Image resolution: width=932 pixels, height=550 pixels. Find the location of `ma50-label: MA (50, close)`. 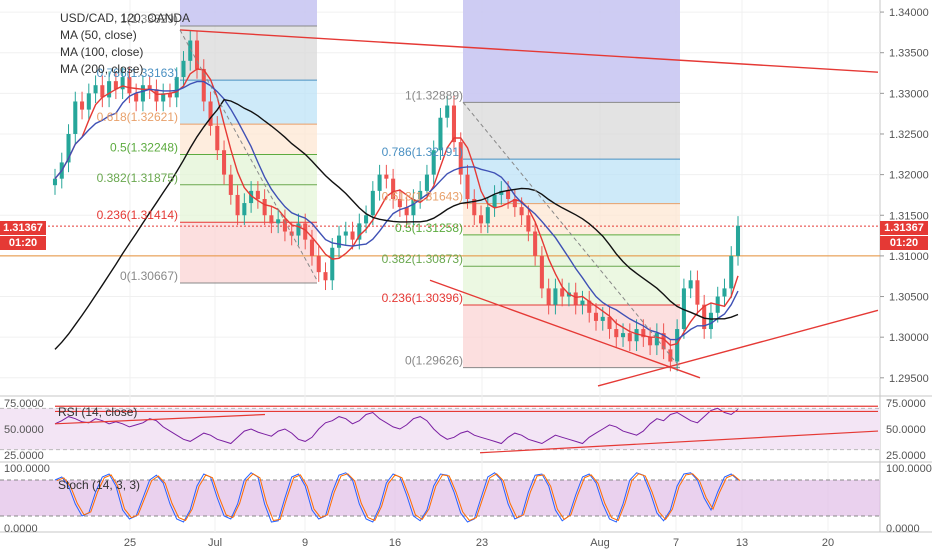

ma50-label: MA (50, close) is located at coordinates (98, 35).